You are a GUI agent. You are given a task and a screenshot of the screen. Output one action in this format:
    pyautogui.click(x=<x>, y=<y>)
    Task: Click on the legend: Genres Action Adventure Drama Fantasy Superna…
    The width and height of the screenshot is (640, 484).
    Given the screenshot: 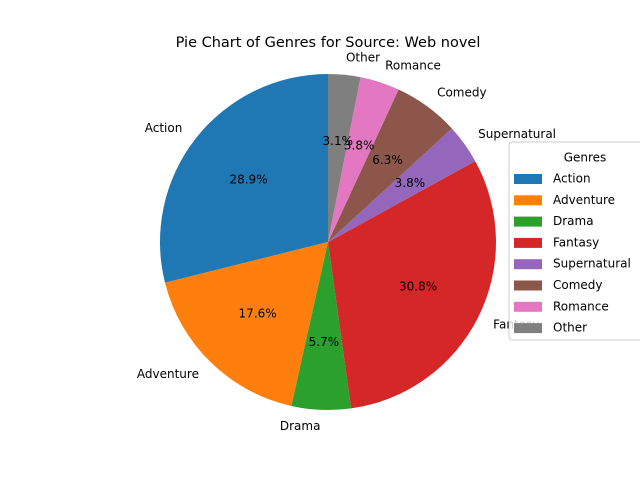 What is the action you would take?
    pyautogui.click(x=574, y=241)
    